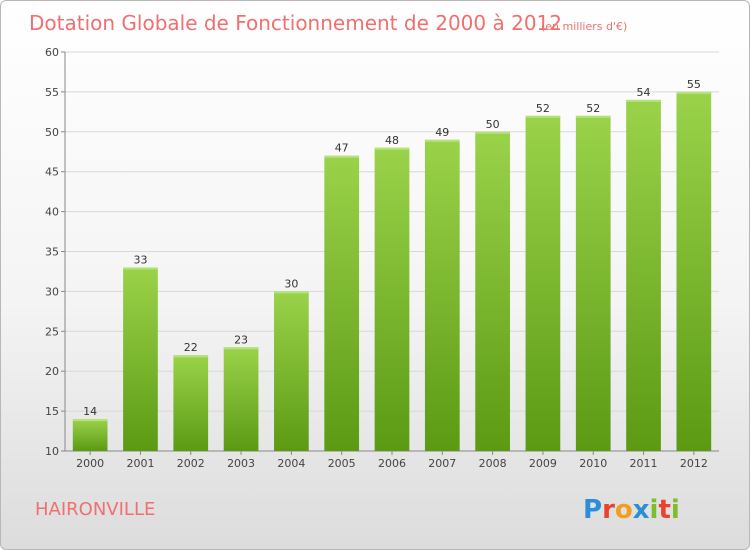  I want to click on brand-letter: r, so click(608, 510).